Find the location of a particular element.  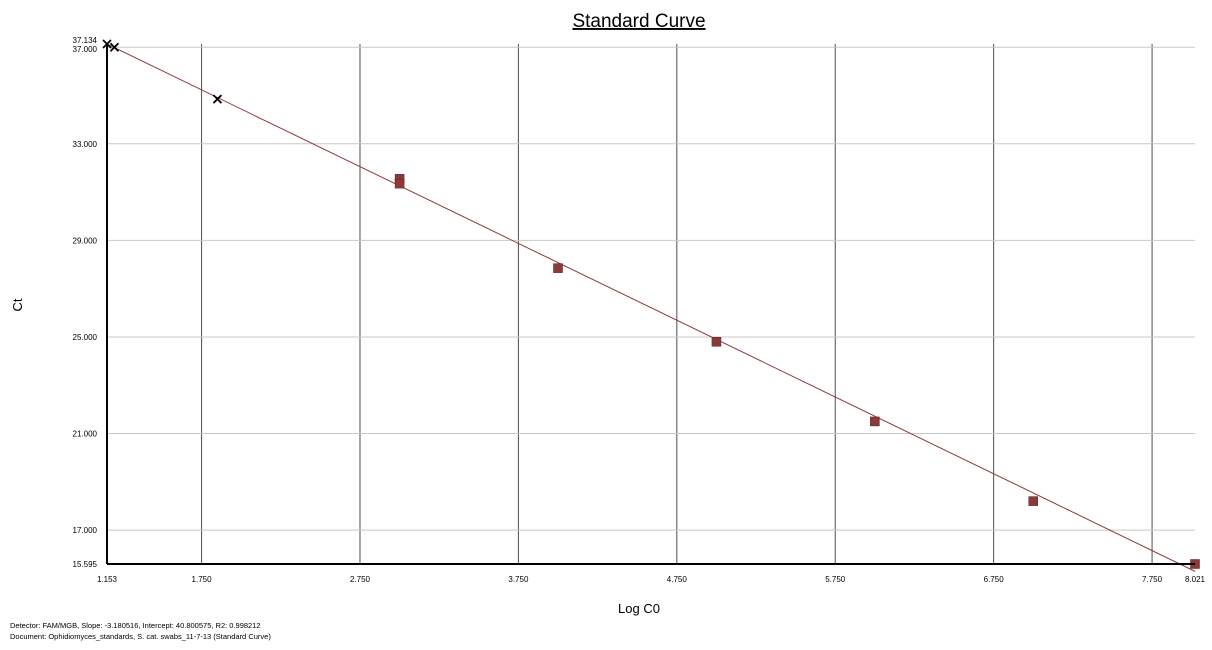

y-tick-label: 33.000 is located at coordinates (85, 144).